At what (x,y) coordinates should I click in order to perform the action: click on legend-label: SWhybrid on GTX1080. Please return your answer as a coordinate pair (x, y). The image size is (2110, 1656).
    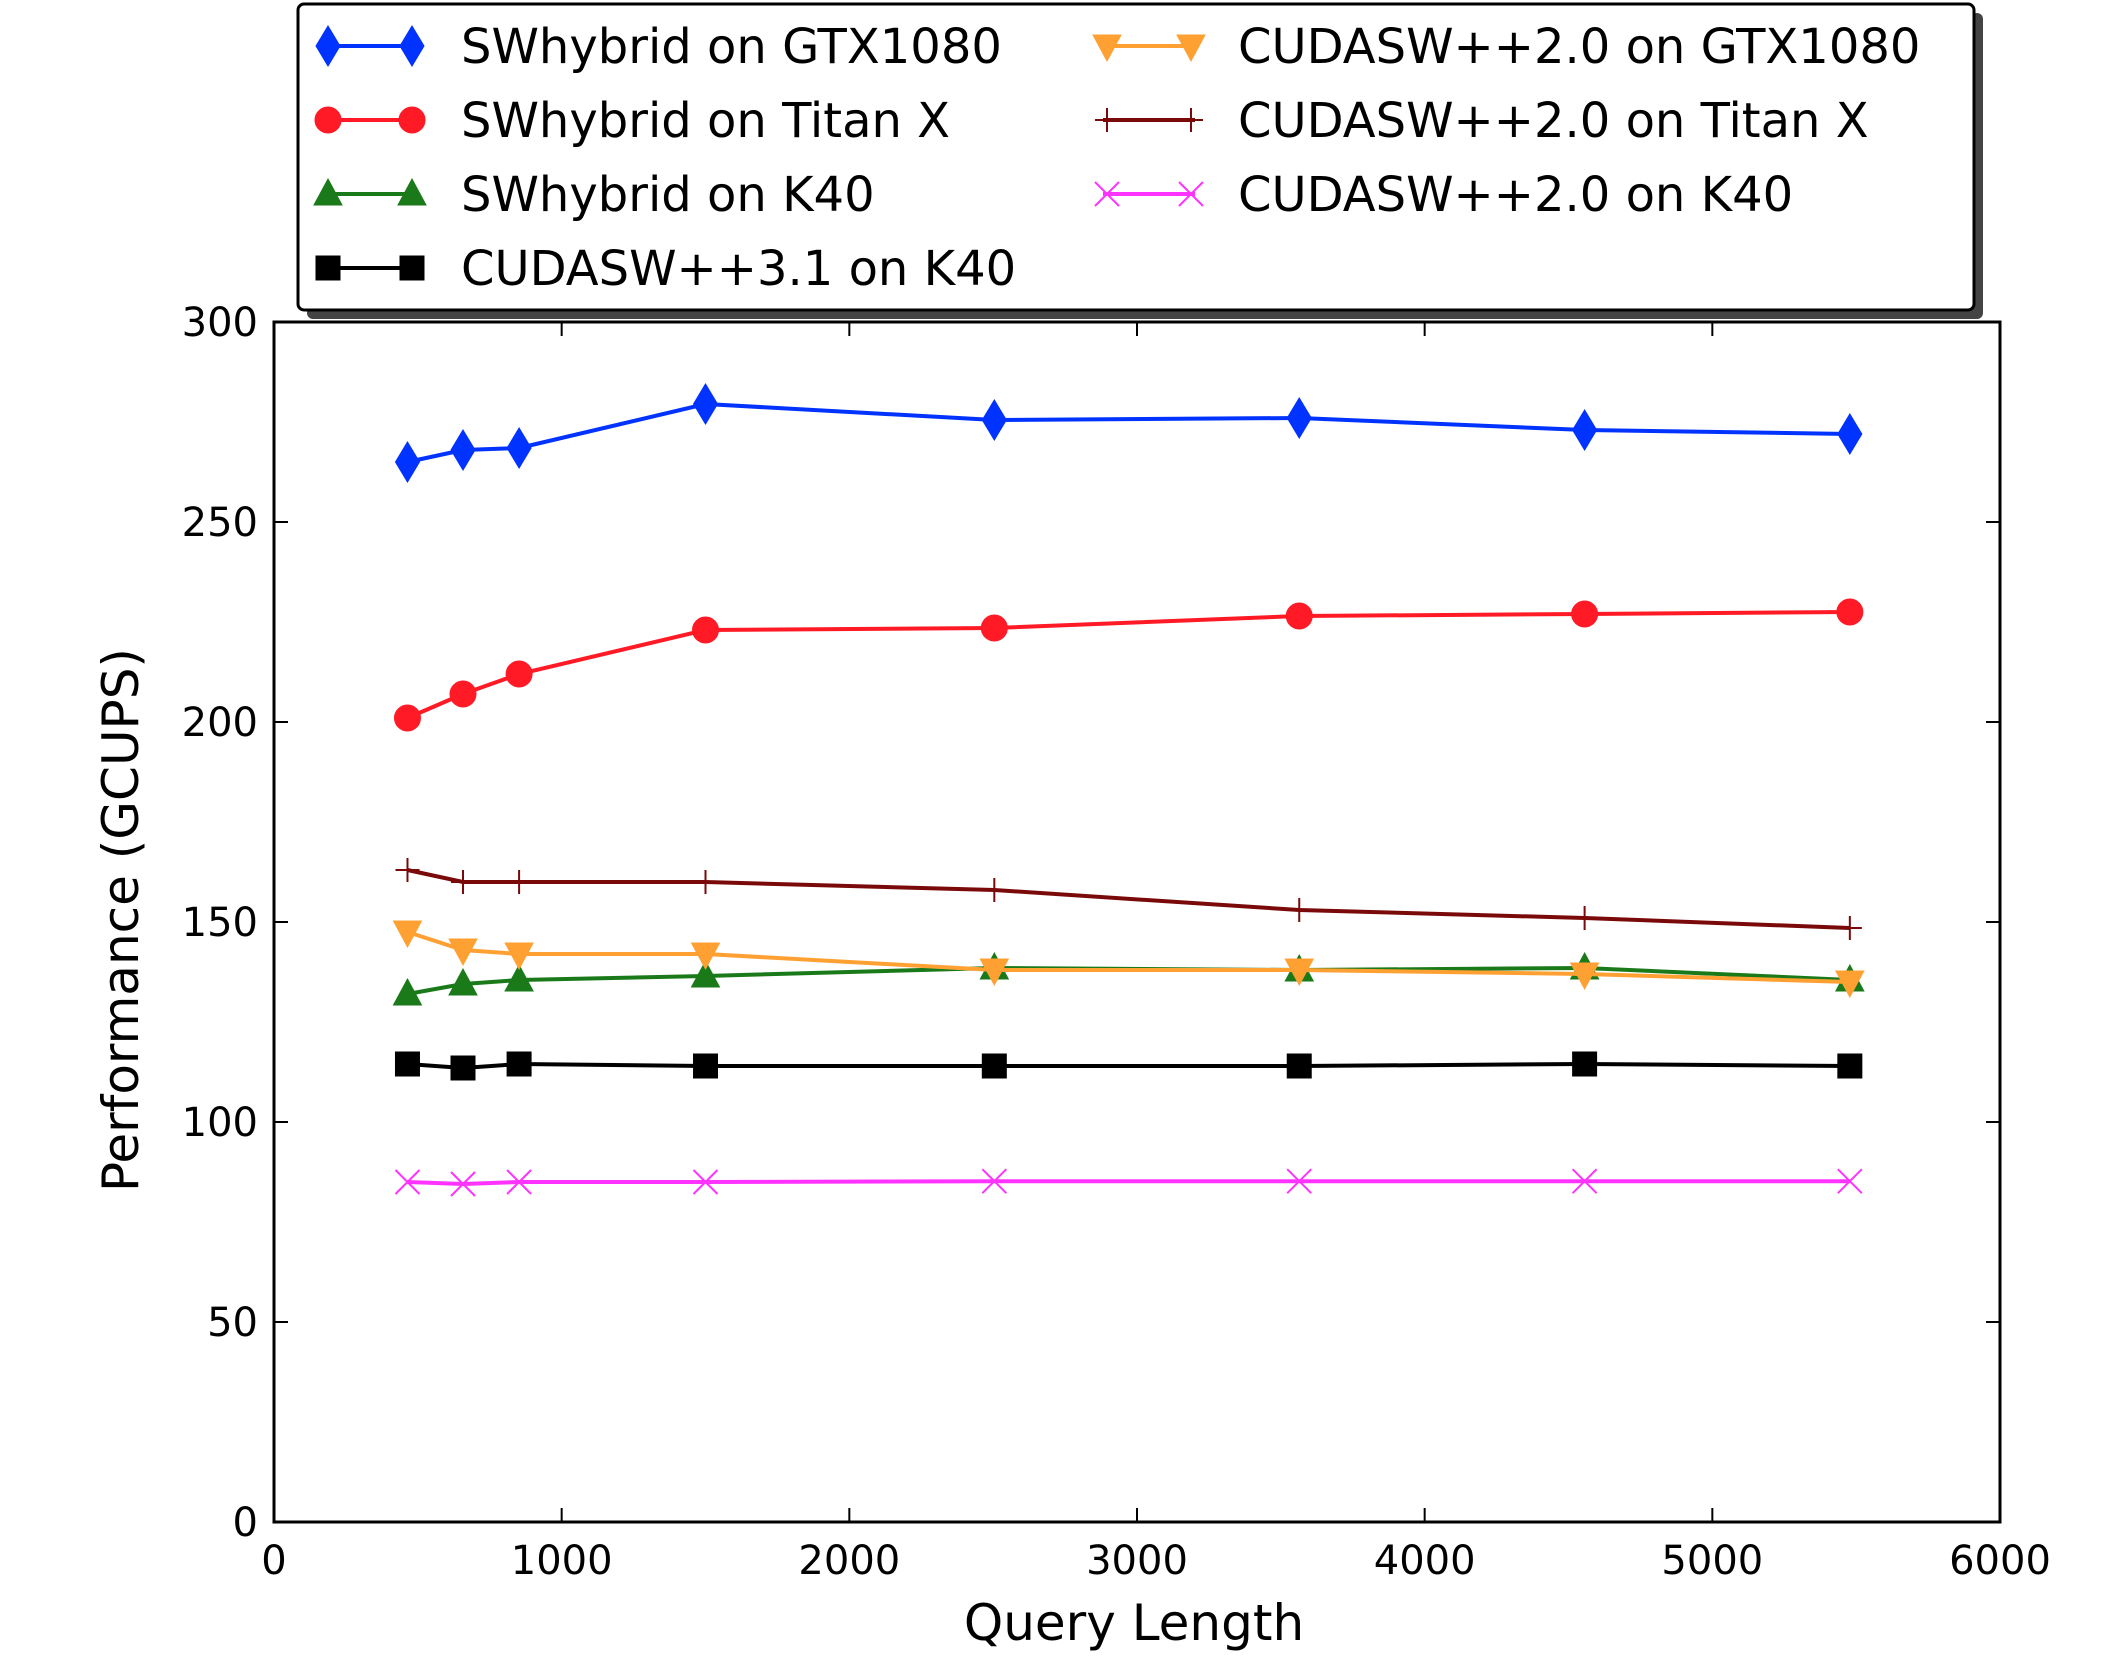
    Looking at the image, I should click on (731, 47).